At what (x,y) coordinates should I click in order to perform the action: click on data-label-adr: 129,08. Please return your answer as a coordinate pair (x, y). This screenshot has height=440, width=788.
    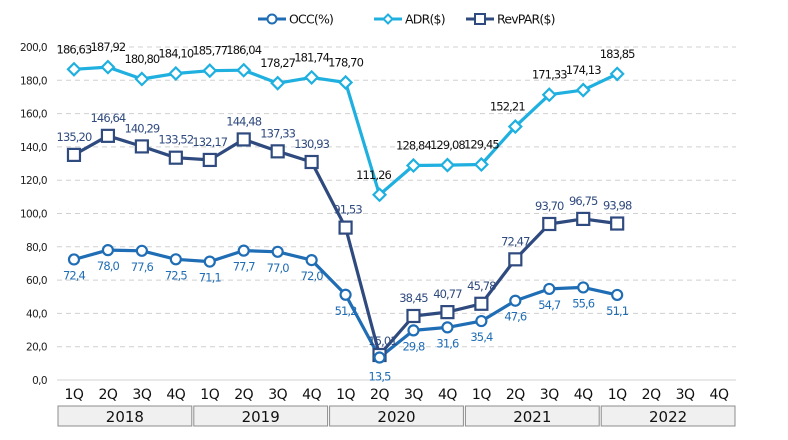
    Looking at the image, I should click on (447, 145).